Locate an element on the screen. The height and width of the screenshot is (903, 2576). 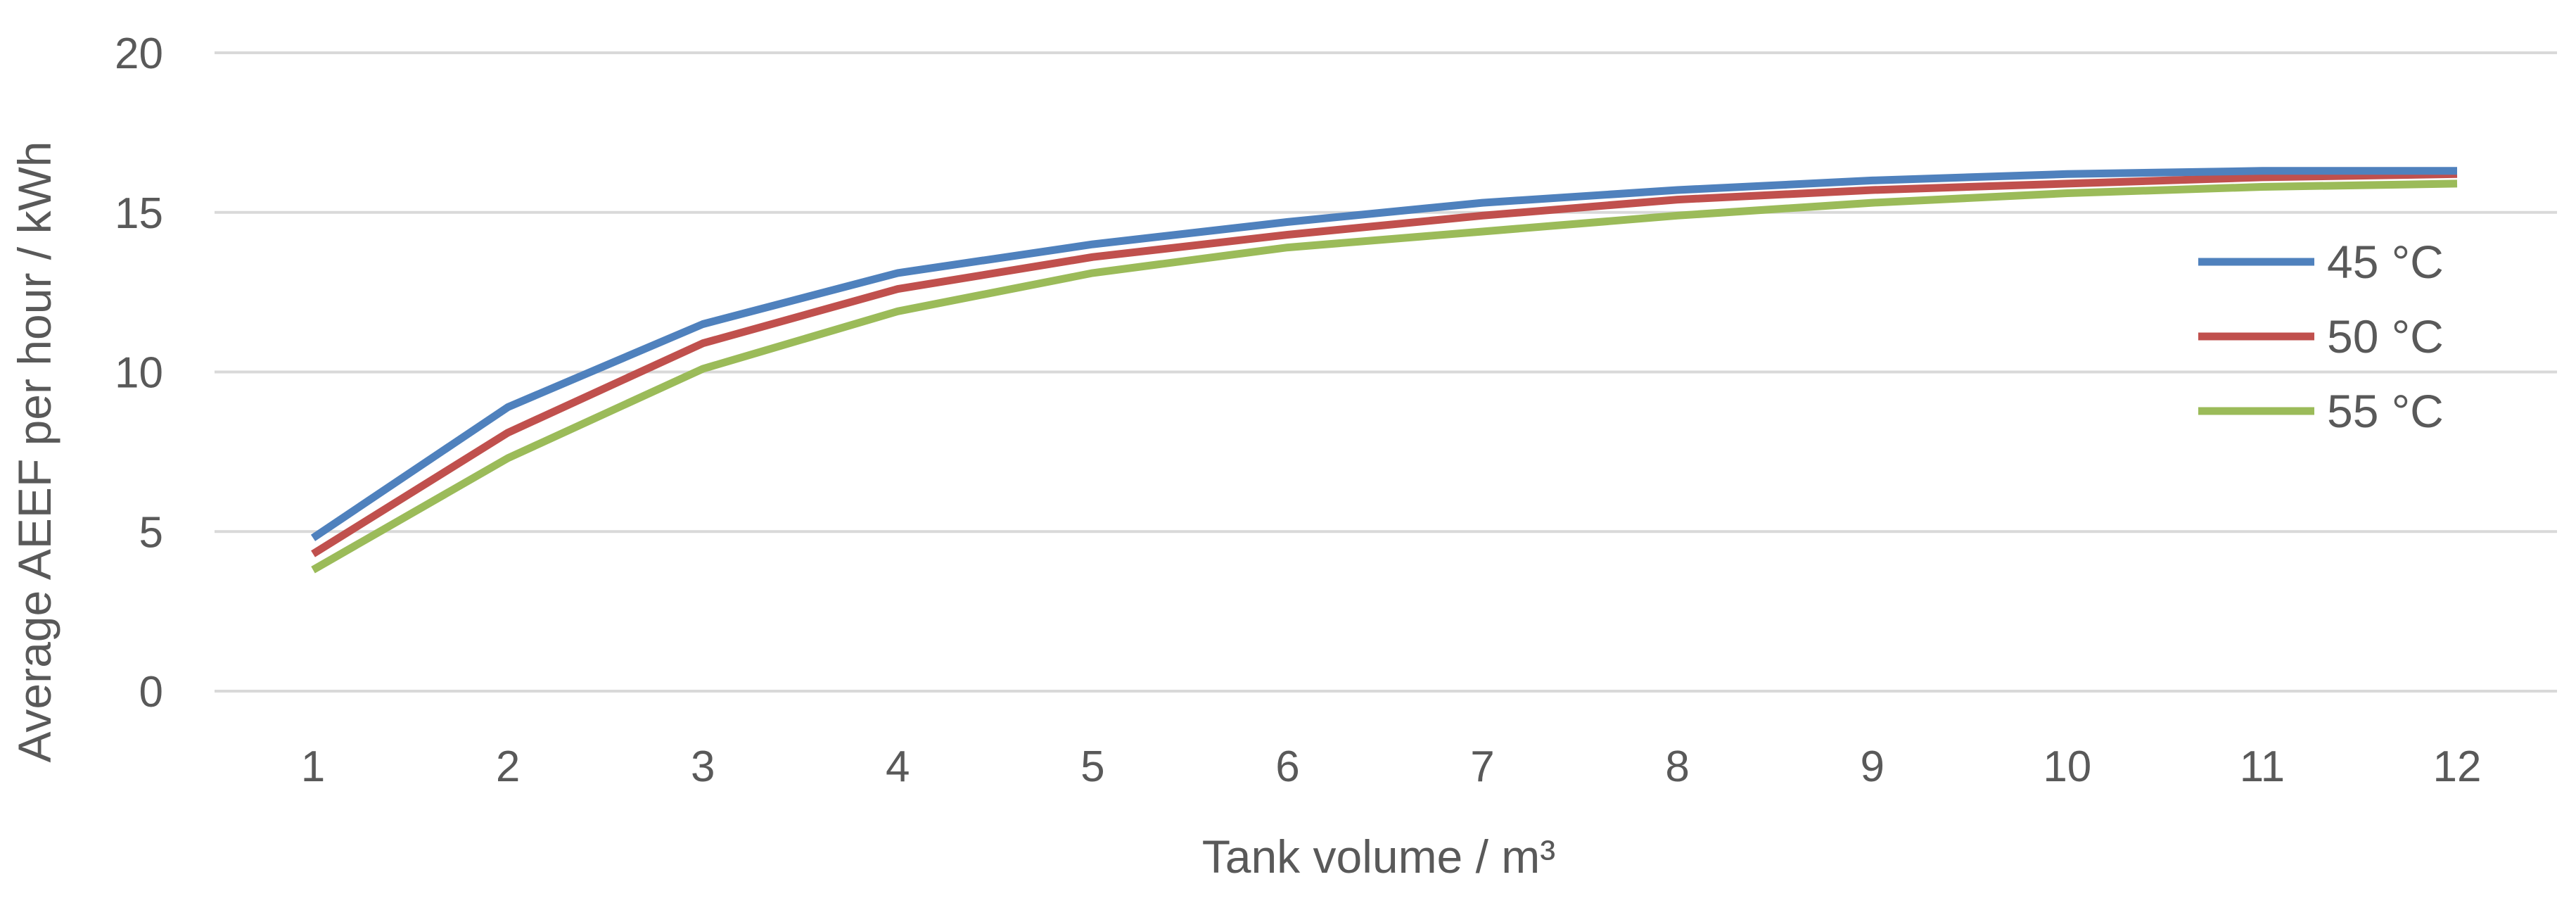
x-tick-label: 11 is located at coordinates (2262, 767).